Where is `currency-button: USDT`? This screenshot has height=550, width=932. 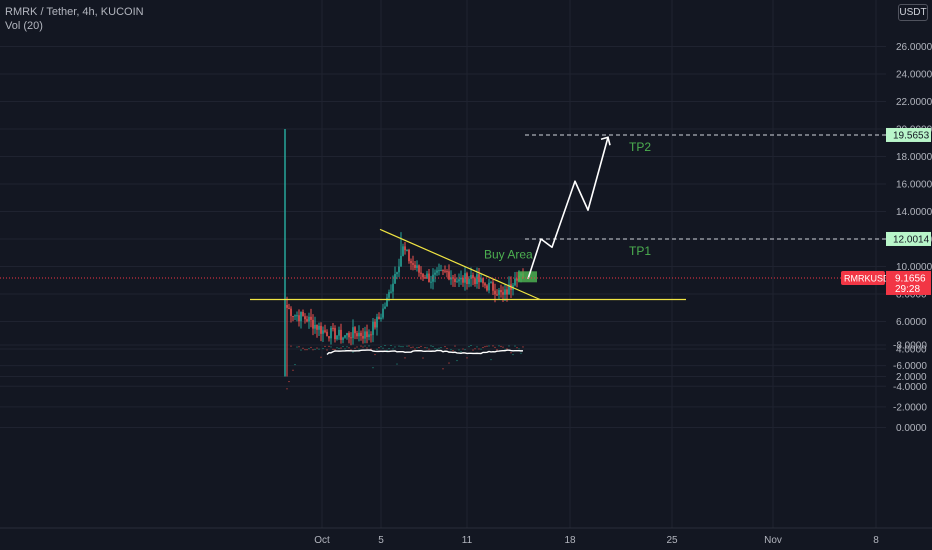
currency-button: USDT is located at coordinates (913, 12).